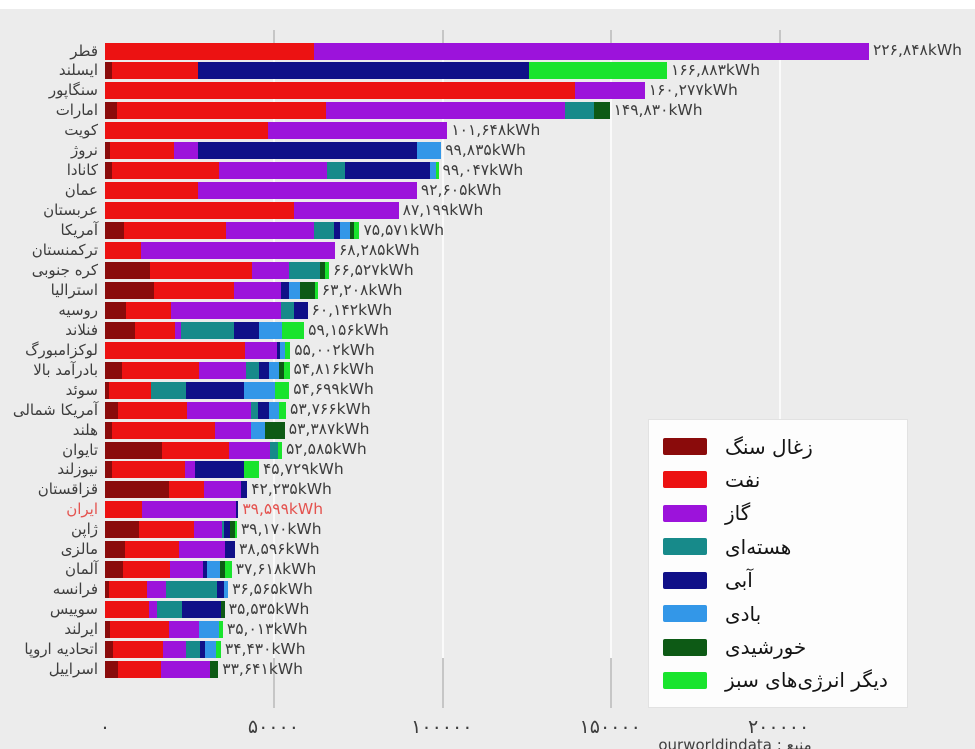 The width and height of the screenshot is (975, 749). I want to click on legend-item-other_green: دیگر انرژی‌های سبز, so click(778, 680).